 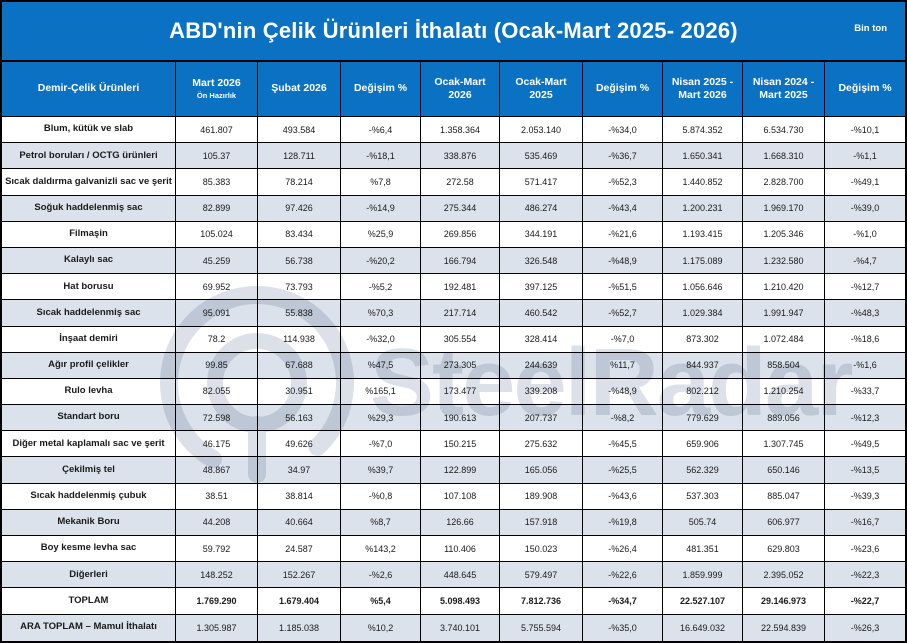 What do you see at coordinates (865, 417) in the screenshot?
I see `value-cell: -%12,3` at bounding box center [865, 417].